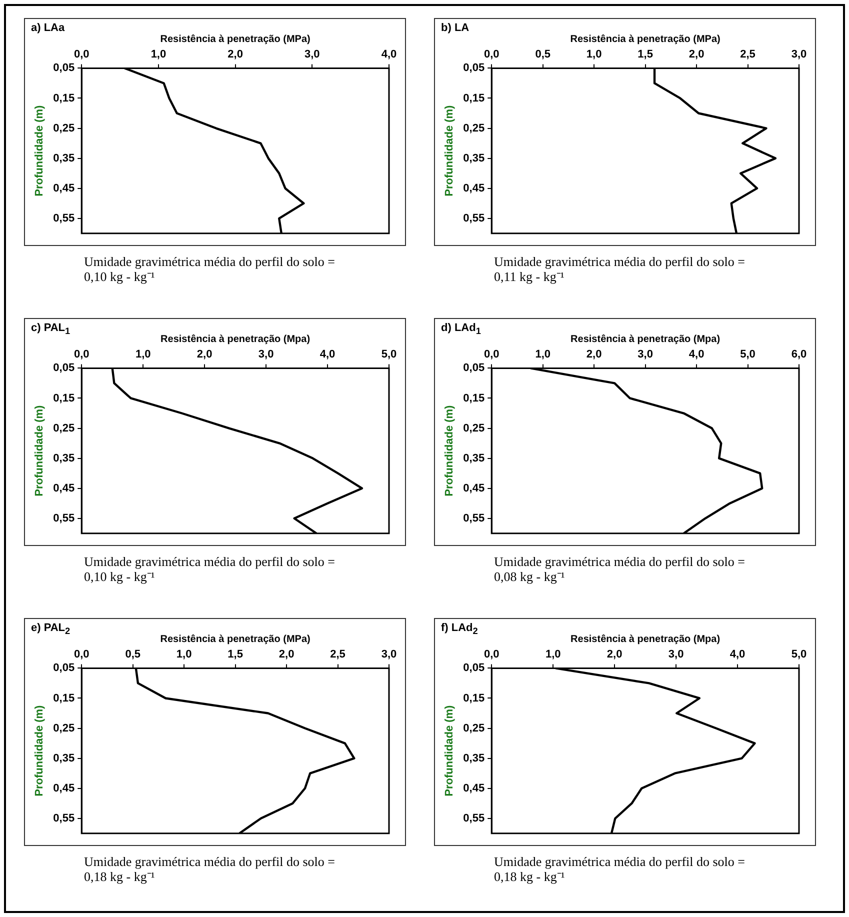 The height and width of the screenshot is (917, 849). What do you see at coordinates (799, 354) in the screenshot?
I see `x-tick-label: 6,0` at bounding box center [799, 354].